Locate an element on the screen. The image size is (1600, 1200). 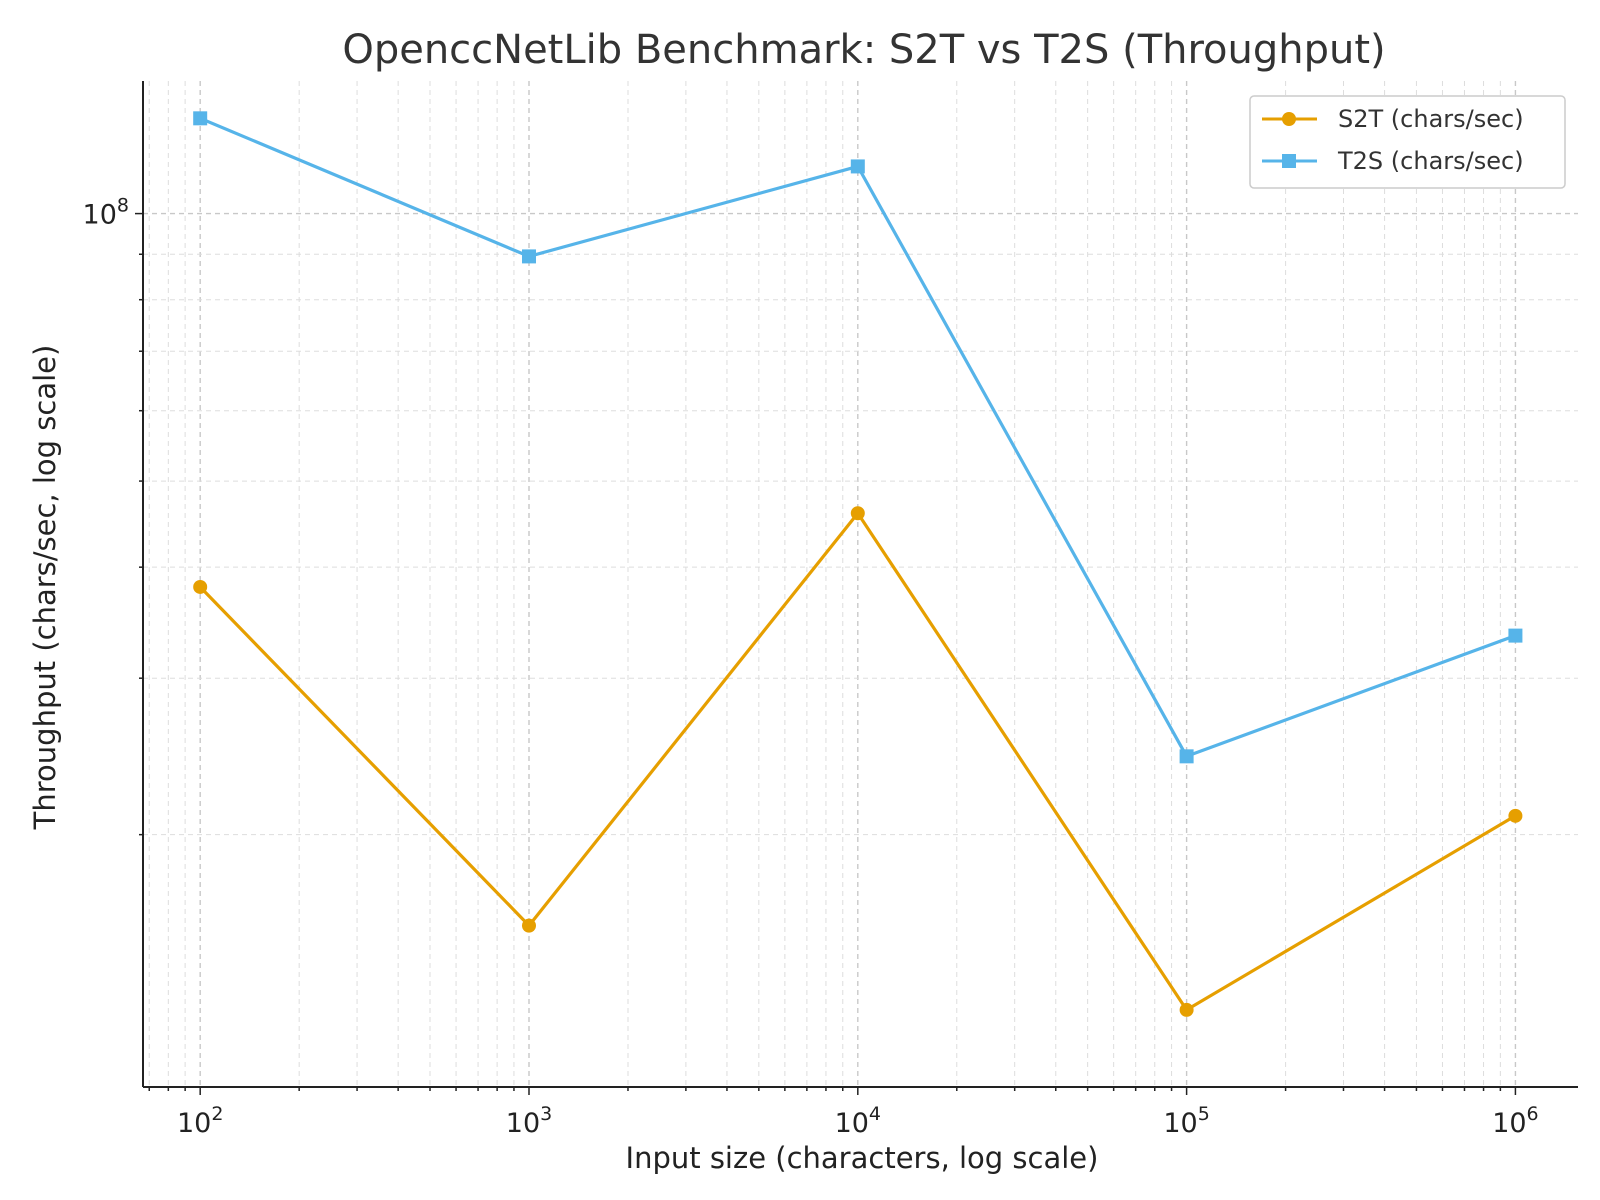
legend: S2T (chars/sec) T2S (chars/sec) is located at coordinates (1407, 142).